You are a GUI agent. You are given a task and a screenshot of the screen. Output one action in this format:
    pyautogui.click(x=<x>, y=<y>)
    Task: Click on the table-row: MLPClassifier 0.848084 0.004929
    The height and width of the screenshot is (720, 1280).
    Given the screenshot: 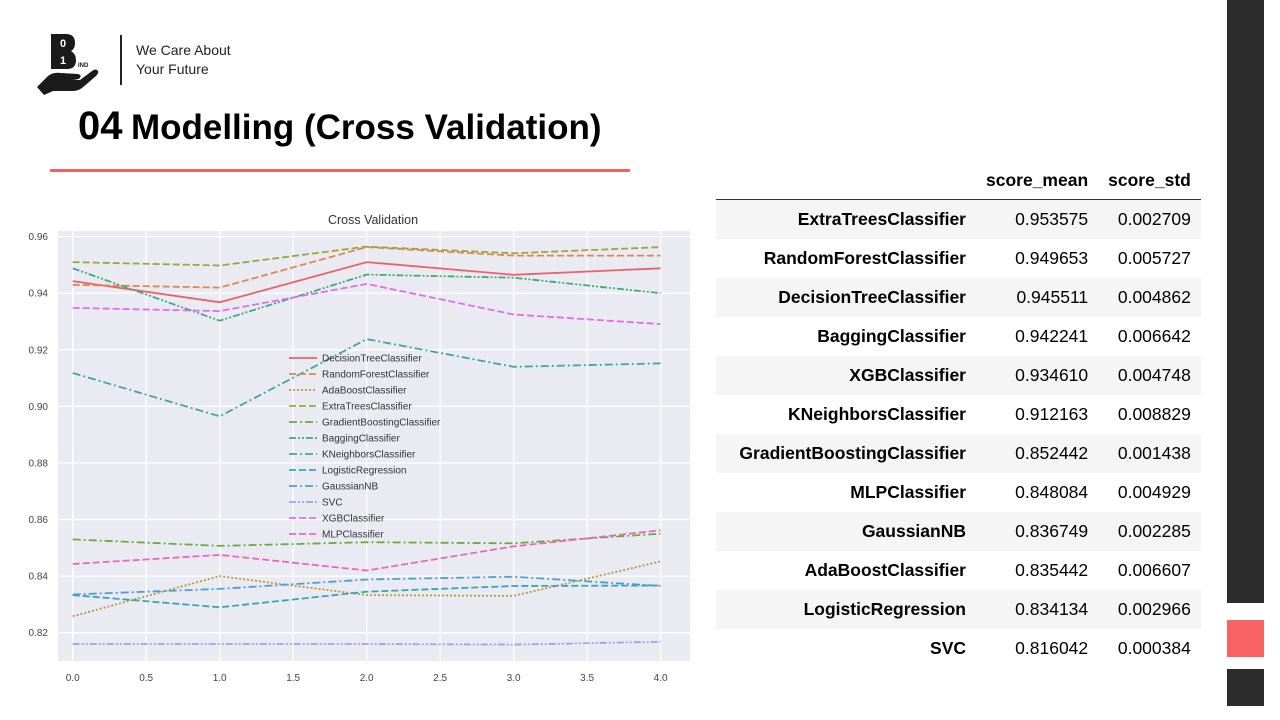 What is the action you would take?
    pyautogui.click(x=958, y=492)
    